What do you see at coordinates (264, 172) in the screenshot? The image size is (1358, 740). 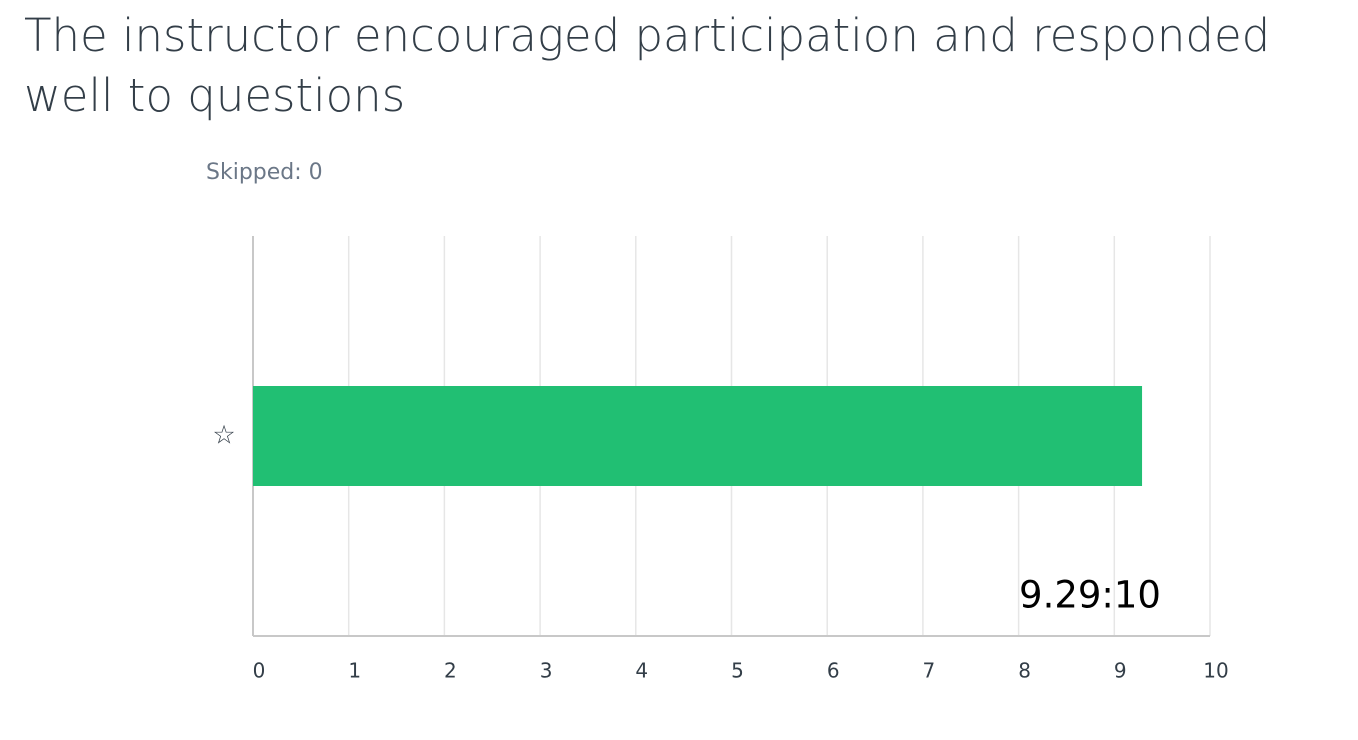 I see `chart-subtitle: Skipped: 0` at bounding box center [264, 172].